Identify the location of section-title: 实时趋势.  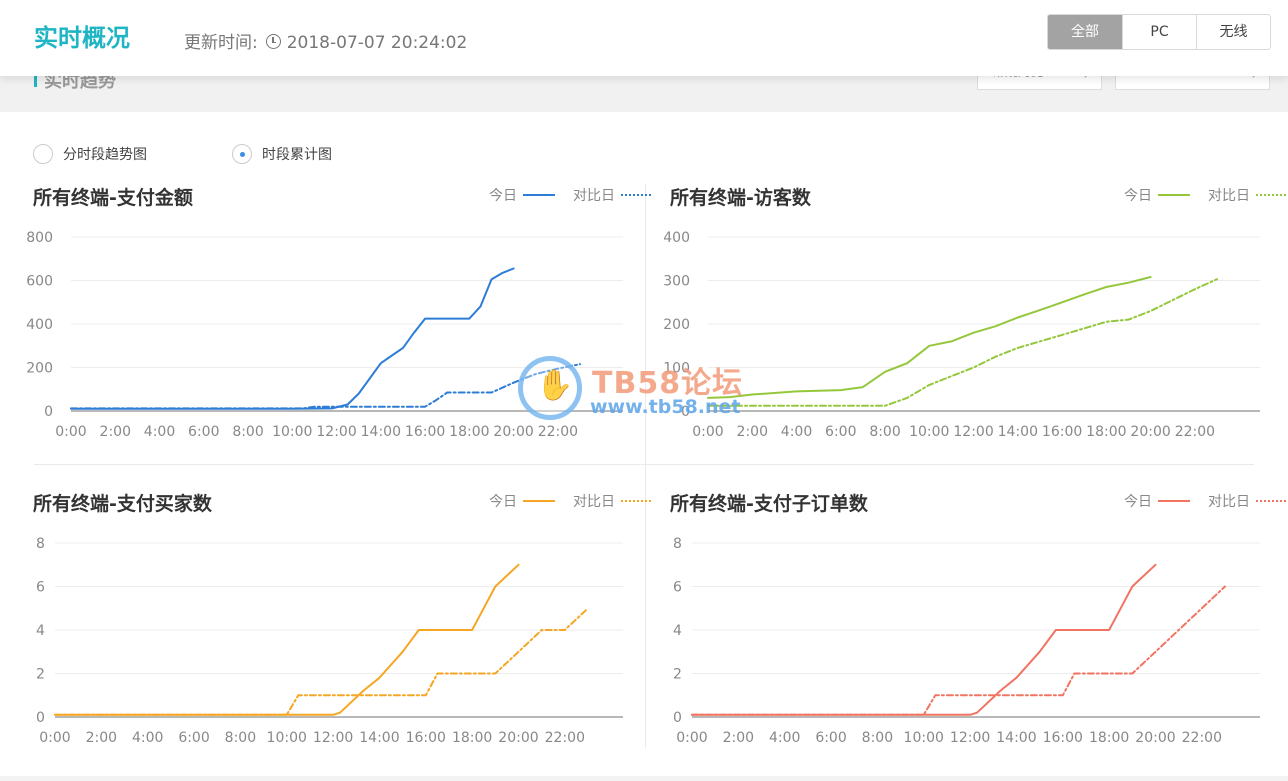
(75, 80).